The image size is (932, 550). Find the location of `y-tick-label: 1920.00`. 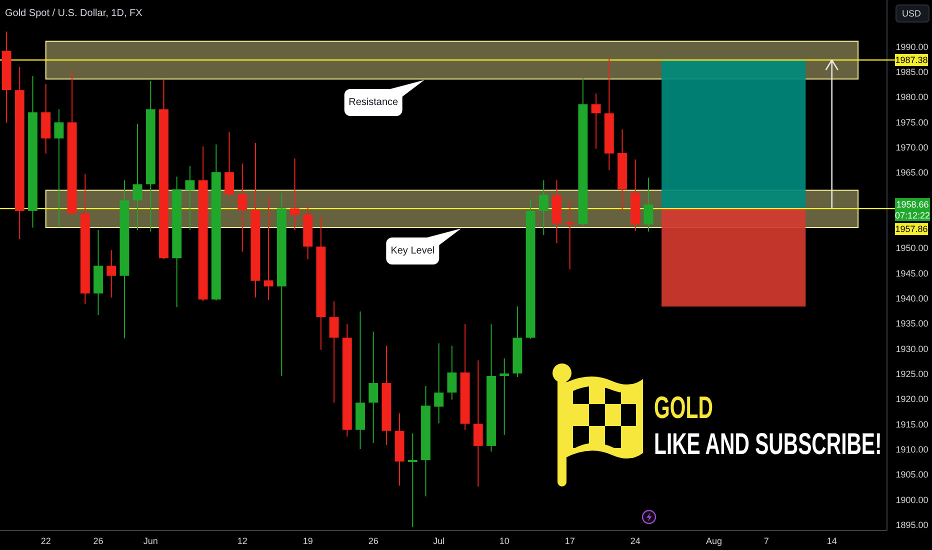

y-tick-label: 1920.00 is located at coordinates (912, 399).